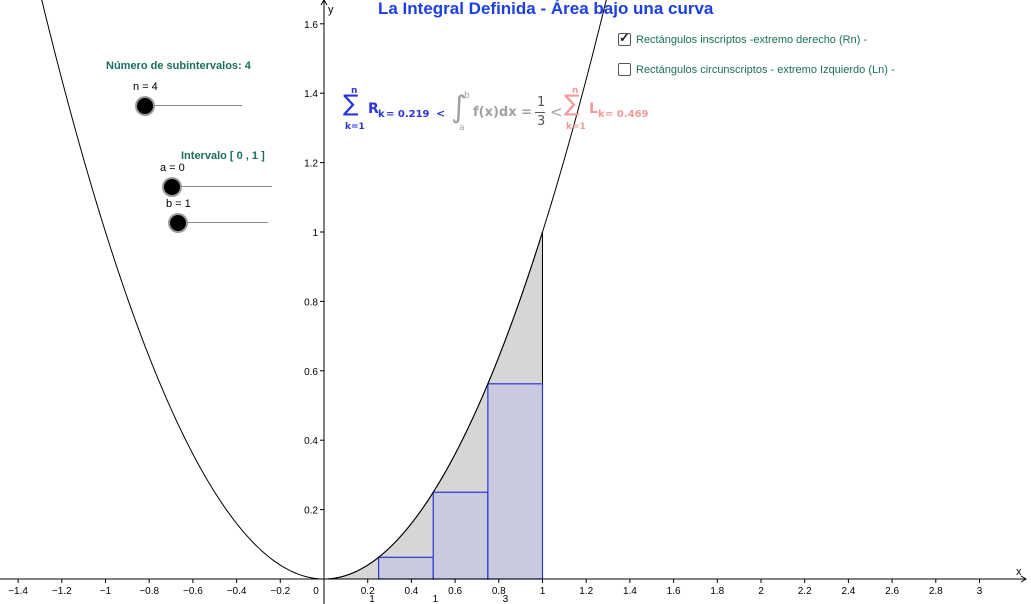 Image resolution: width=1031 pixels, height=604 pixels. Describe the element at coordinates (355, 127) in the screenshot. I see `sum-right-bottom: k=1` at that location.